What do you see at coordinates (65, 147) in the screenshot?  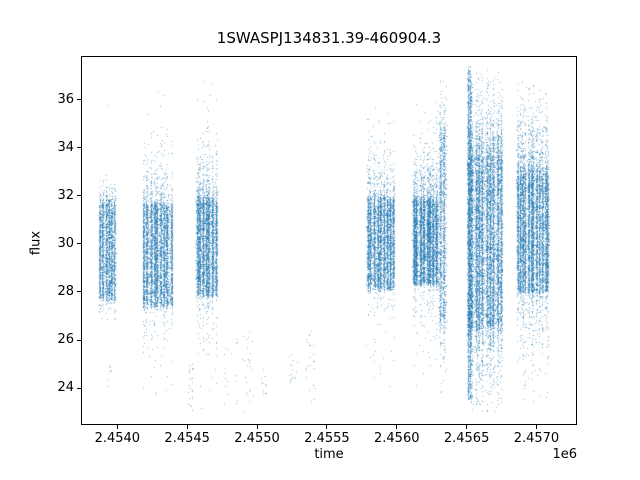 I see `y-tick-label: 34` at bounding box center [65, 147].